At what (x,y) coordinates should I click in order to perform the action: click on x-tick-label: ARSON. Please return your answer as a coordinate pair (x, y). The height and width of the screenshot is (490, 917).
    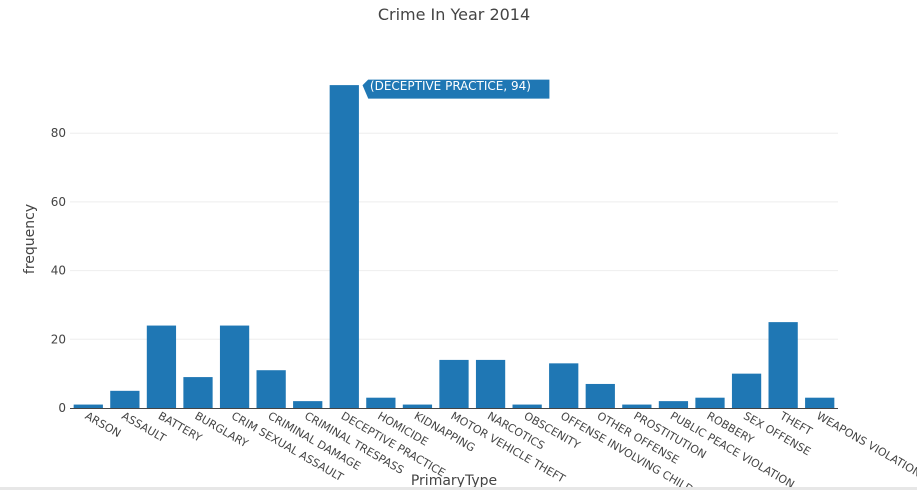
    Looking at the image, I should click on (103, 424).